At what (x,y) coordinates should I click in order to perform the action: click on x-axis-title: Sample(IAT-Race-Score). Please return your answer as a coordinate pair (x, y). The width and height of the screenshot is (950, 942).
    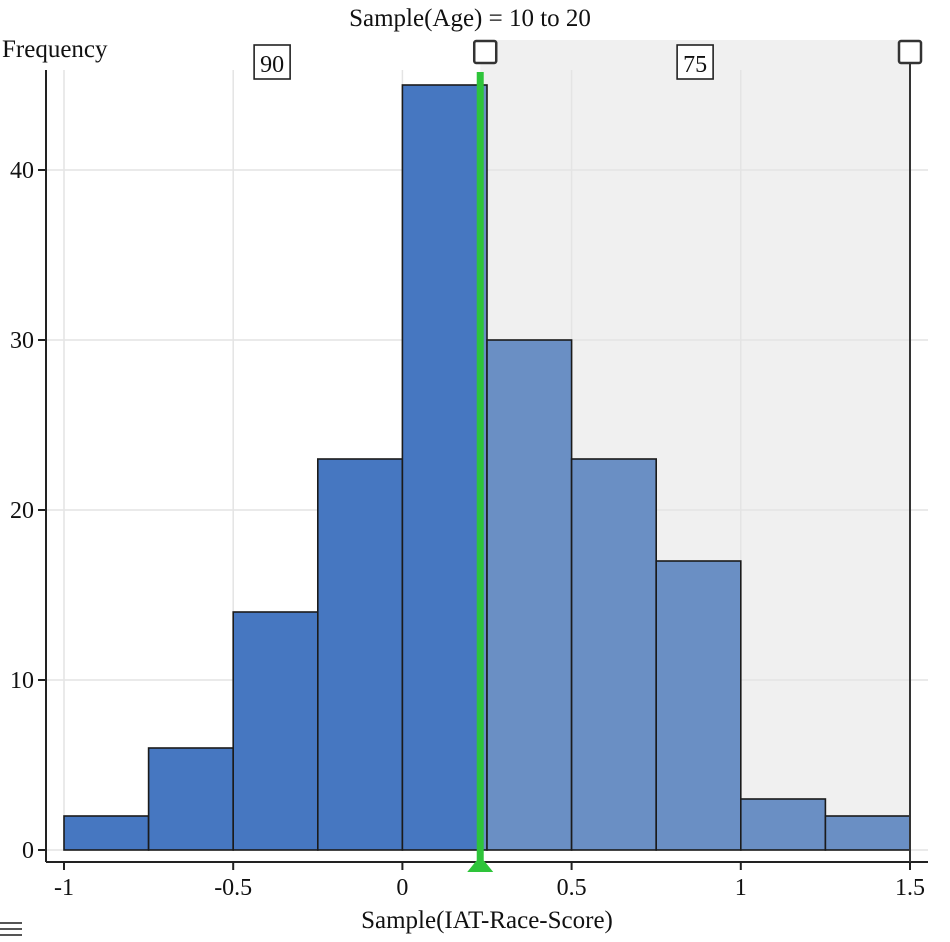
    Looking at the image, I should click on (487, 920).